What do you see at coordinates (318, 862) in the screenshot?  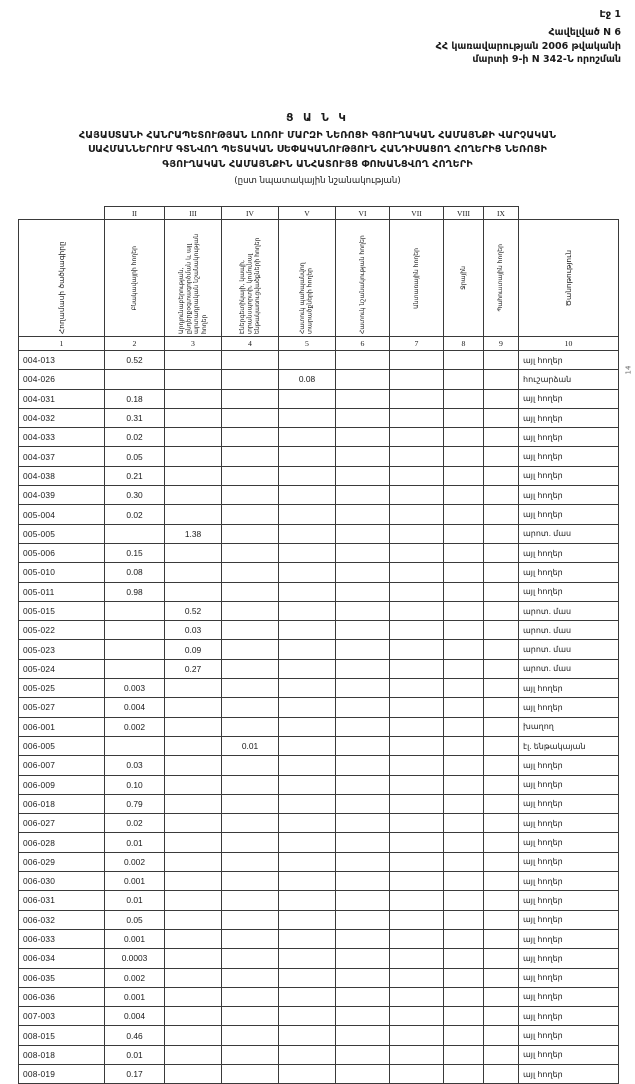 I see `table-row: 006-029 0.002 այլ հողեր` at bounding box center [318, 862].